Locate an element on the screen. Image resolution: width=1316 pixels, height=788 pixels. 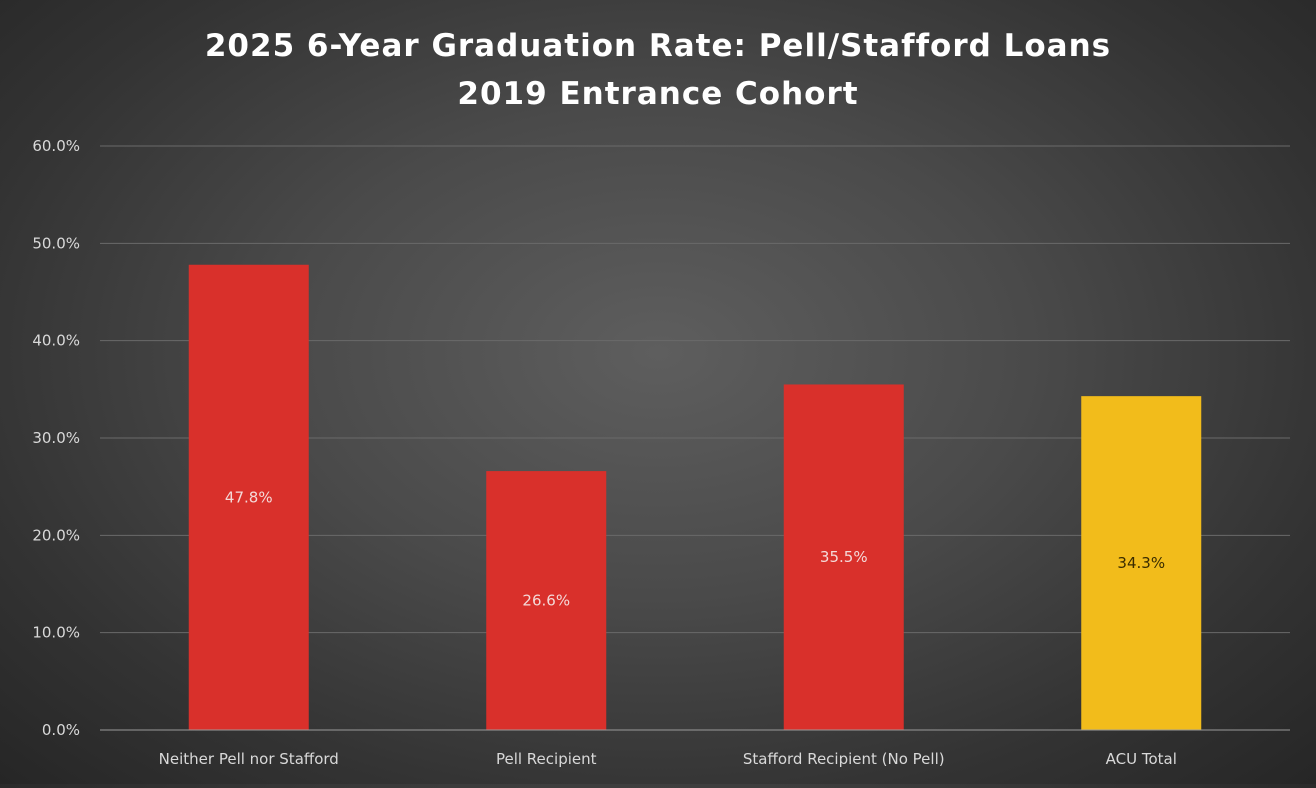
data-label: 35.5% is located at coordinates (844, 557).